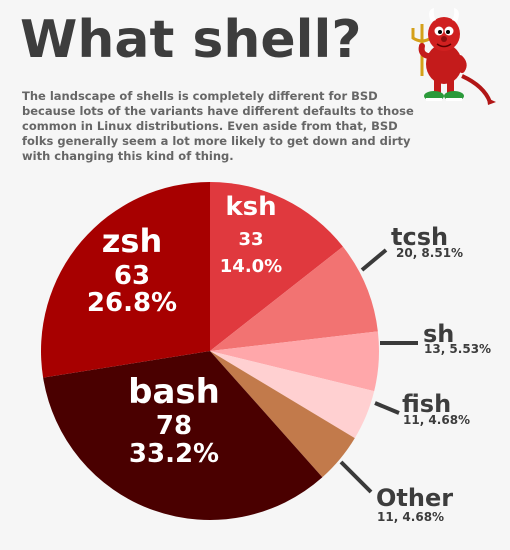 The height and width of the screenshot is (550, 510). Describe the element at coordinates (410, 517) in the screenshot. I see `slice-value-other: 11, 4.68%` at that location.